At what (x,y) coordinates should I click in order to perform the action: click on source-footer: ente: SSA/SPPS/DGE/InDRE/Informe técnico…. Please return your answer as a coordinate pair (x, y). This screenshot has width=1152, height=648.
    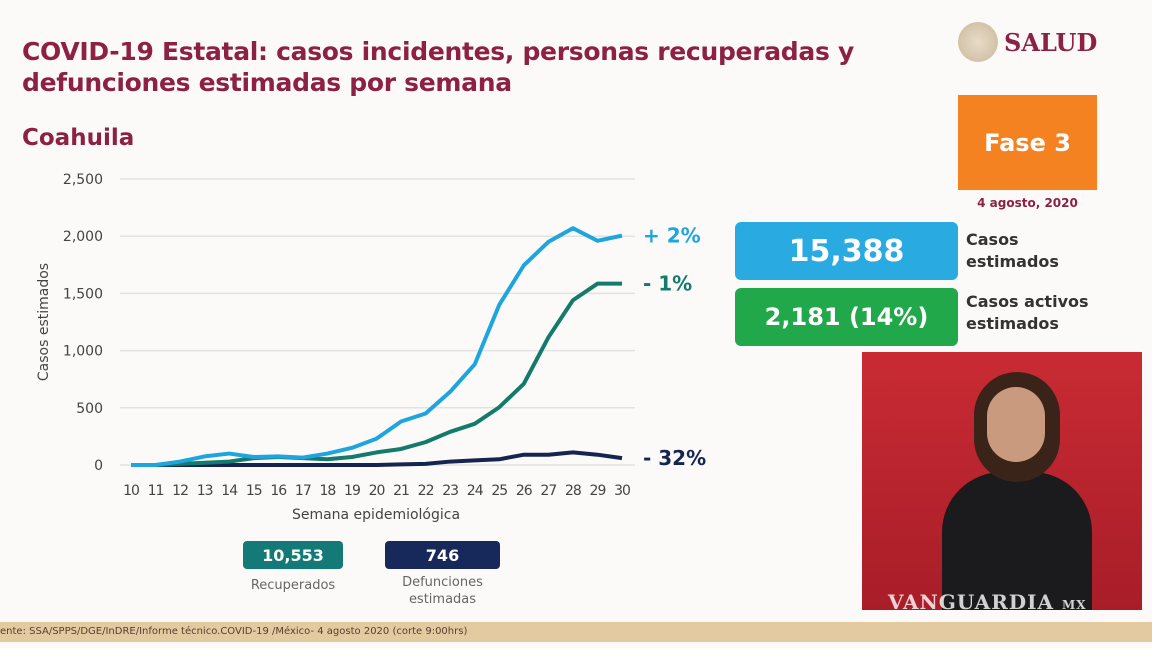
    Looking at the image, I should click on (576, 632).